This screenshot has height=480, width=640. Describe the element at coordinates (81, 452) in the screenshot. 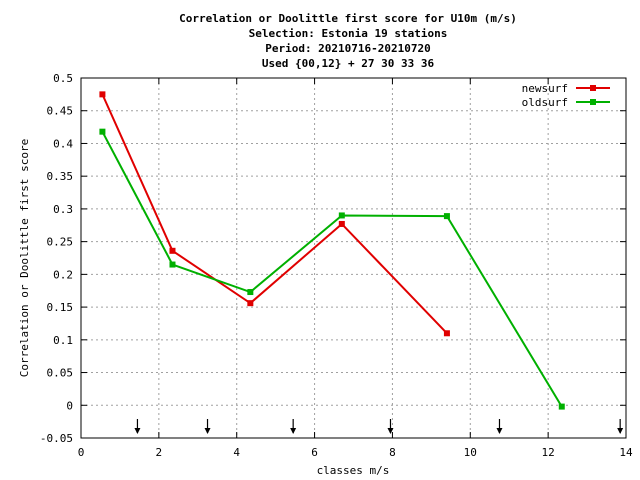

I see `x-tick-label: 0` at that location.